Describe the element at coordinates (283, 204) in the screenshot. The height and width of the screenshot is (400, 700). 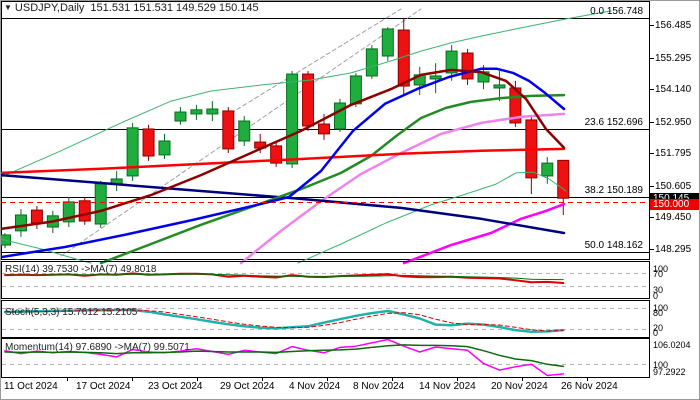
I see `navy-ma` at that location.